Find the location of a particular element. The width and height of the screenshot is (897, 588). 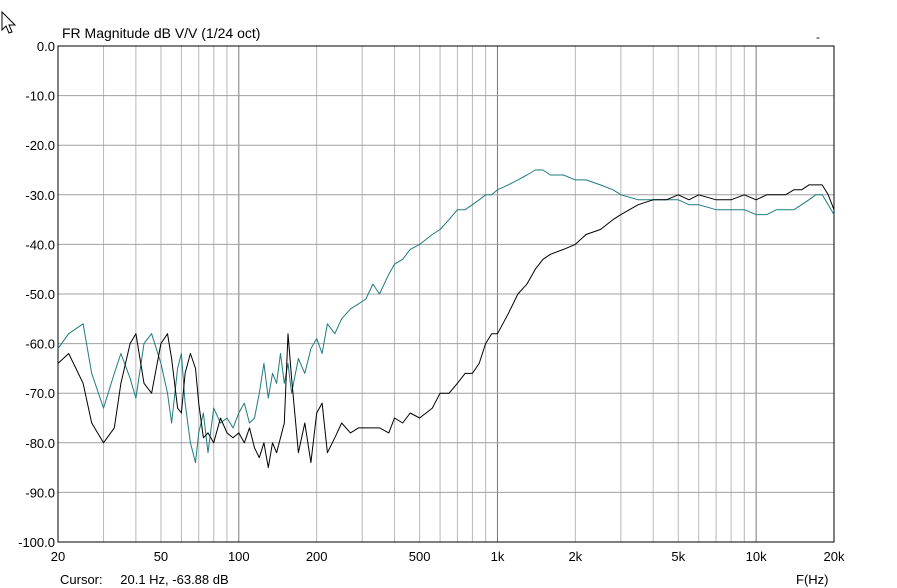

y-tick-label: -70.0 is located at coordinates (40, 393).